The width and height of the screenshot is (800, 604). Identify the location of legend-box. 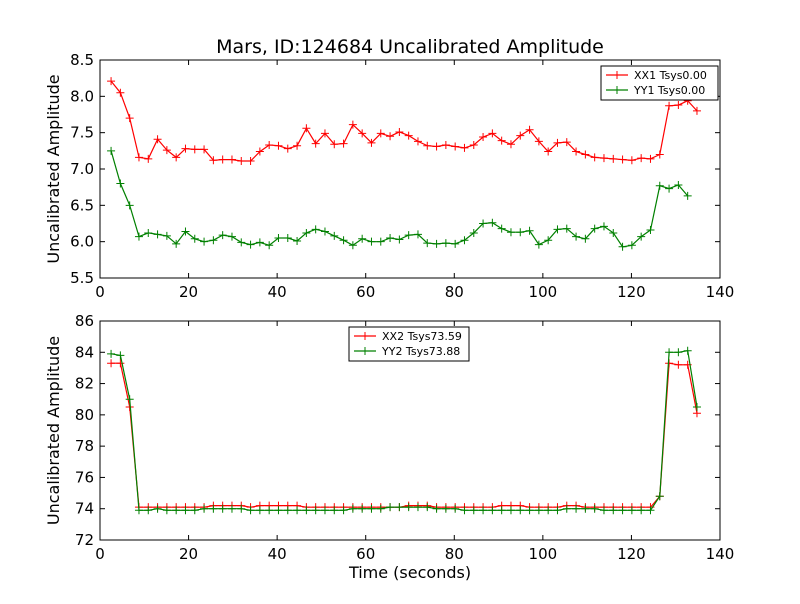
(659, 83).